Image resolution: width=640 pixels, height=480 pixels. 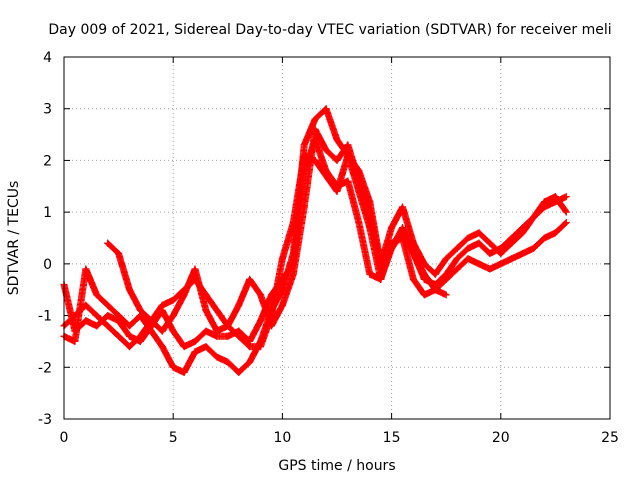 What do you see at coordinates (45, 317) in the screenshot?
I see `y-tick-label: -1` at bounding box center [45, 317].